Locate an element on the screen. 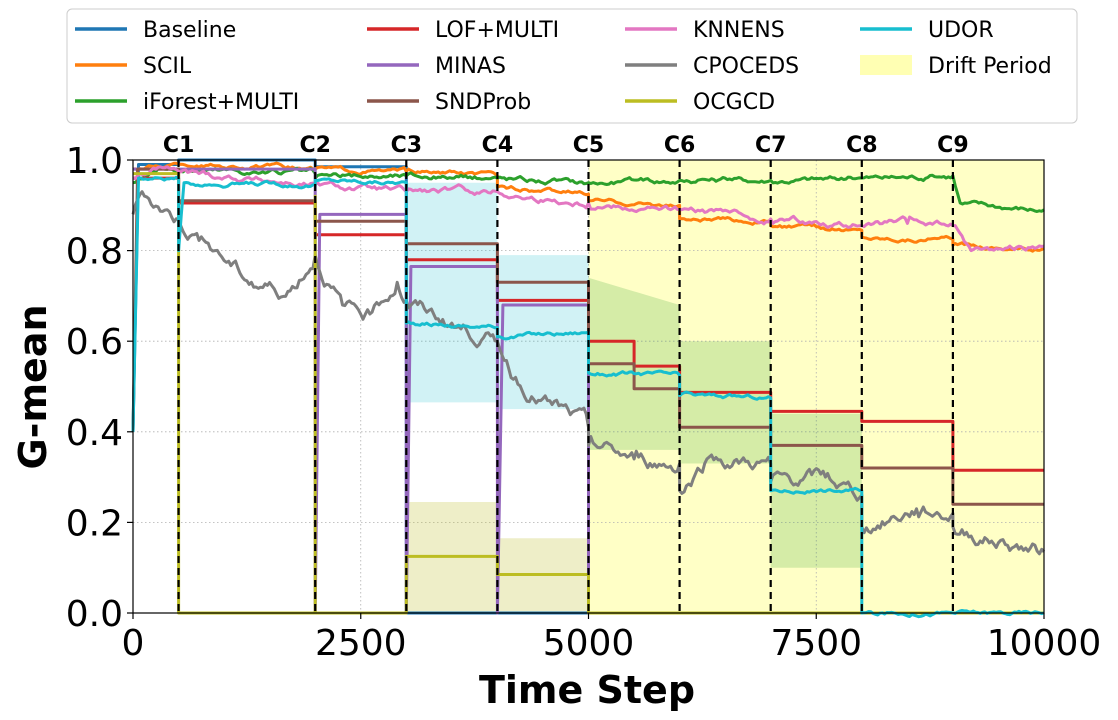 This screenshot has height=720, width=1118. legend-label-baseline: Baseline is located at coordinates (189, 30).